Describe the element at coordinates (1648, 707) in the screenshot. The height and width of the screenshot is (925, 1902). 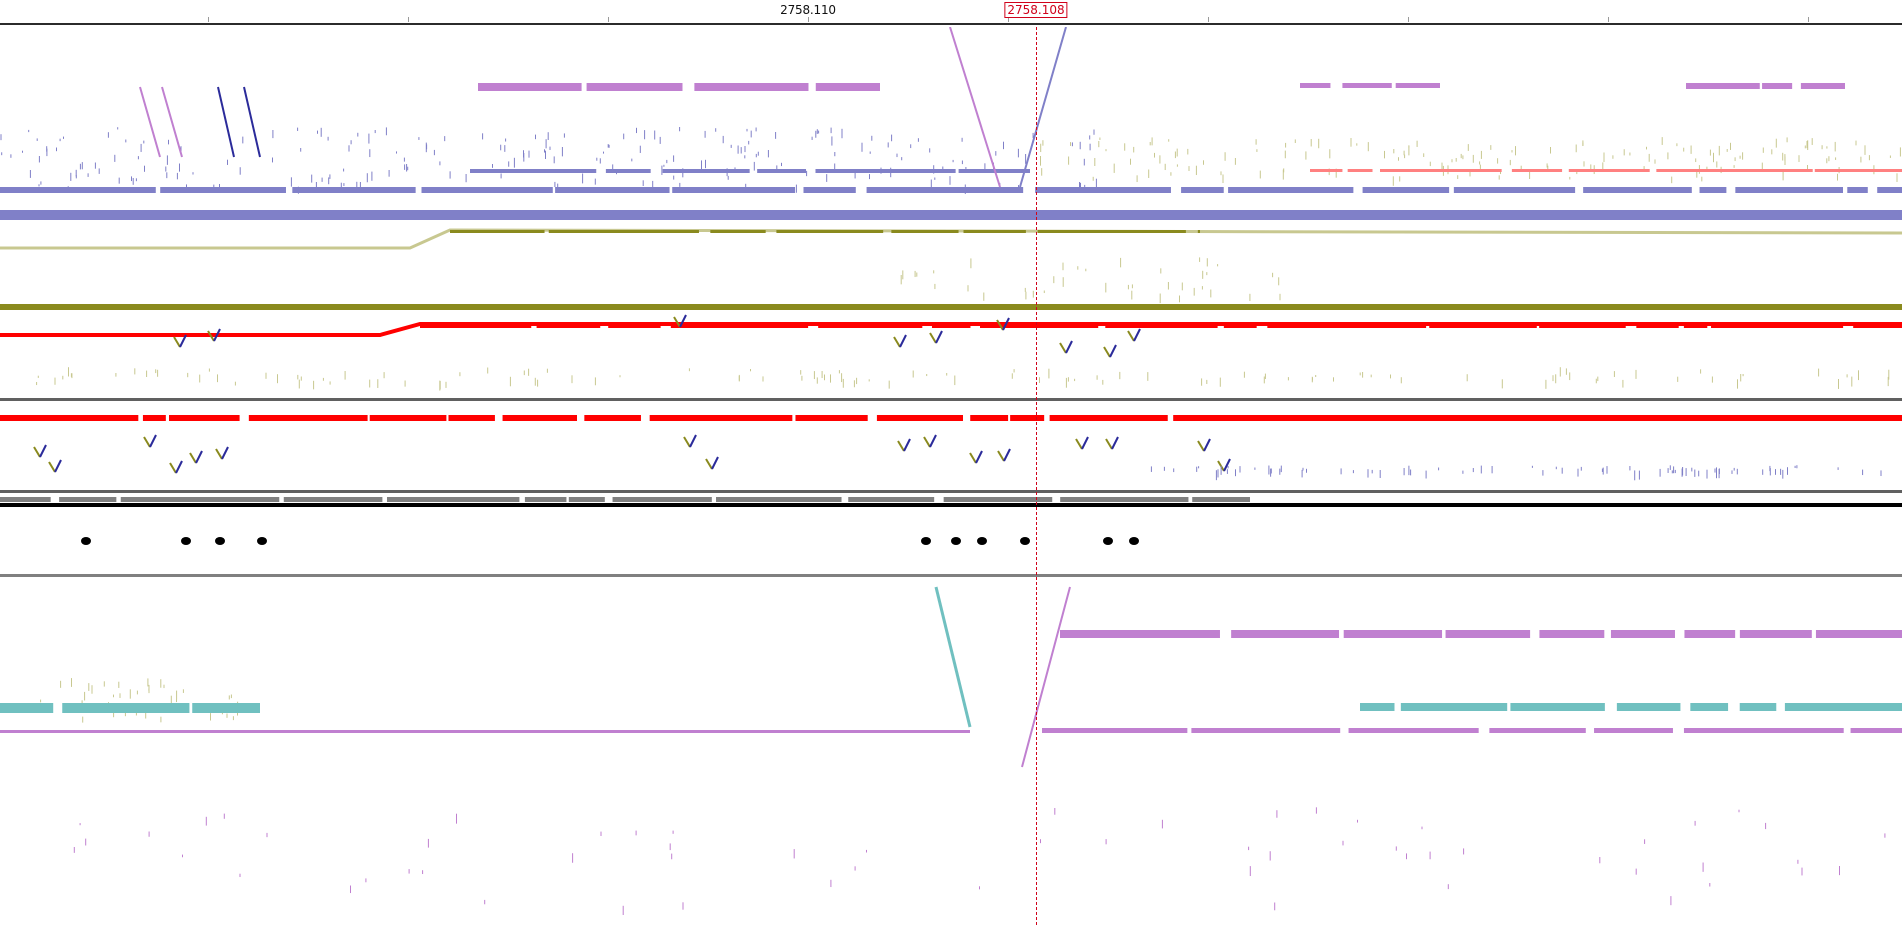
I see `cyan-alignment-band` at that location.